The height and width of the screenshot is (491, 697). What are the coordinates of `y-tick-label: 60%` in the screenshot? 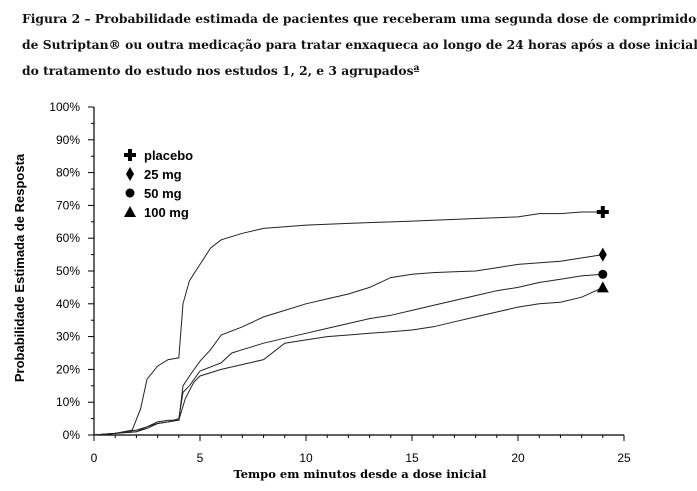 It's located at (68, 238).